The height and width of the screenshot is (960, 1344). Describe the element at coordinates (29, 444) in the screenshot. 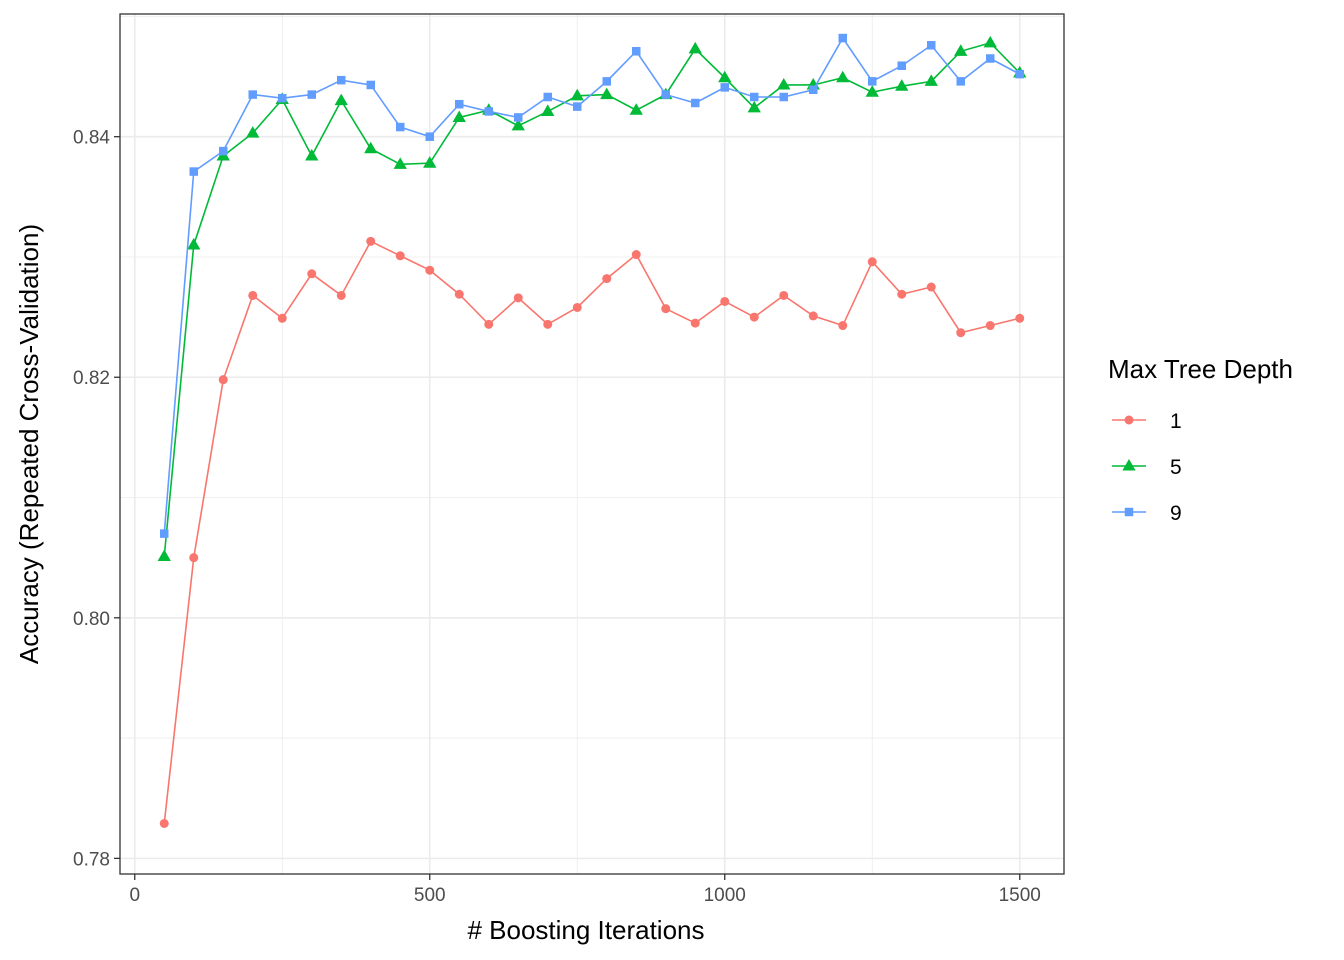

I see `y-axis-title: Accuracy (Repeated Cross-Validation)` at that location.